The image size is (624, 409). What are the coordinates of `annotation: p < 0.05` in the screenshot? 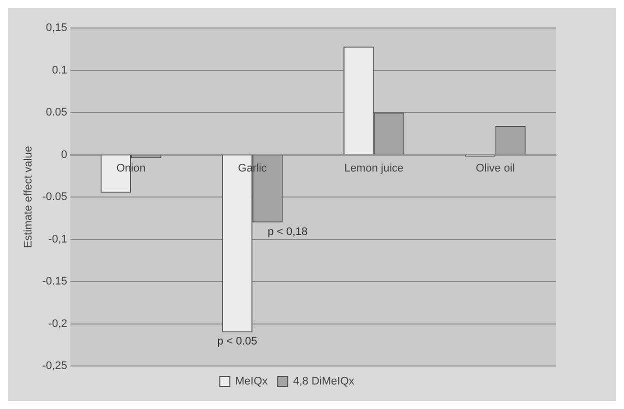 It's located at (237, 342).